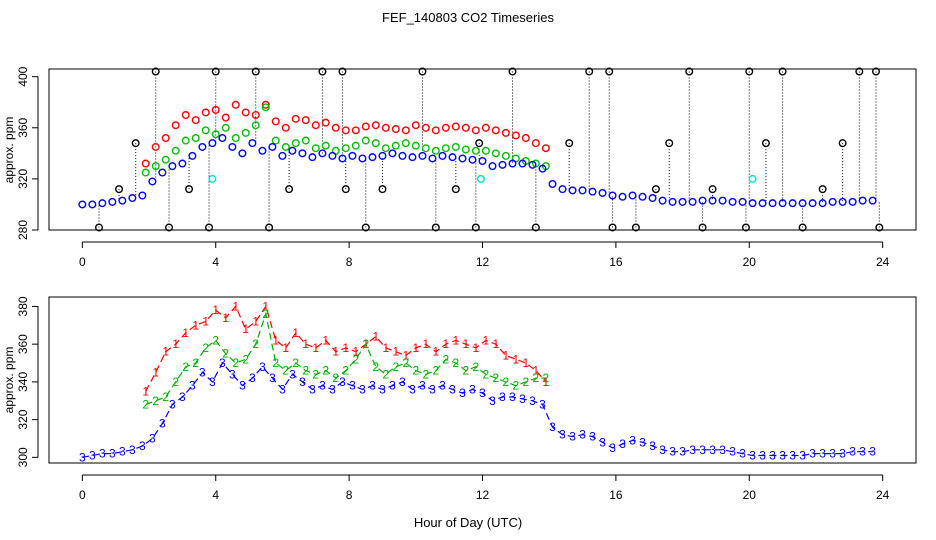  What do you see at coordinates (349, 495) in the screenshot?
I see `x-tick-label: 8` at bounding box center [349, 495].